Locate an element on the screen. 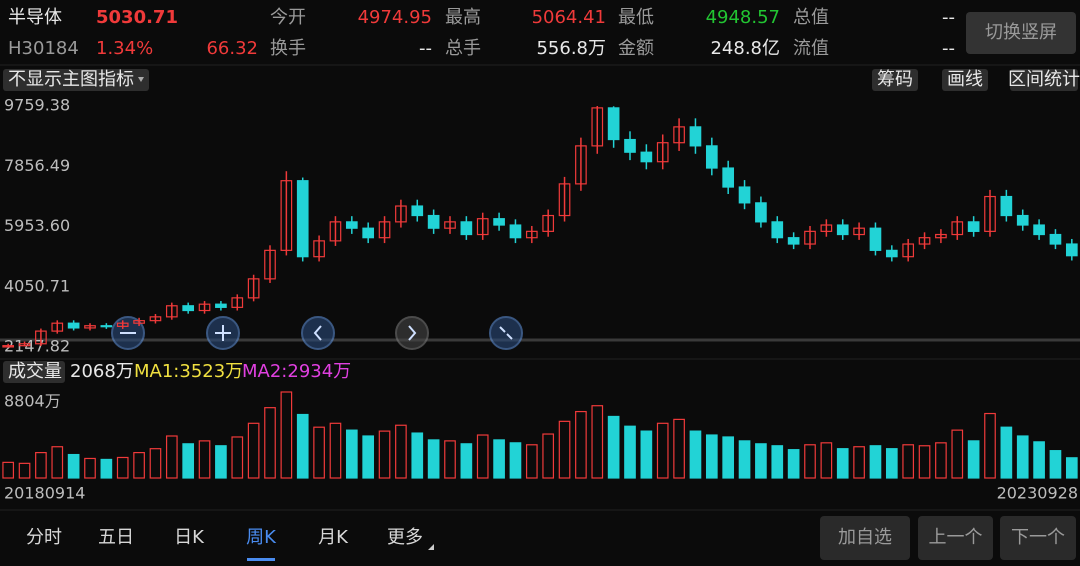 This screenshot has width=1080, height=566. y-tick-label: 4050.71 is located at coordinates (37, 285).